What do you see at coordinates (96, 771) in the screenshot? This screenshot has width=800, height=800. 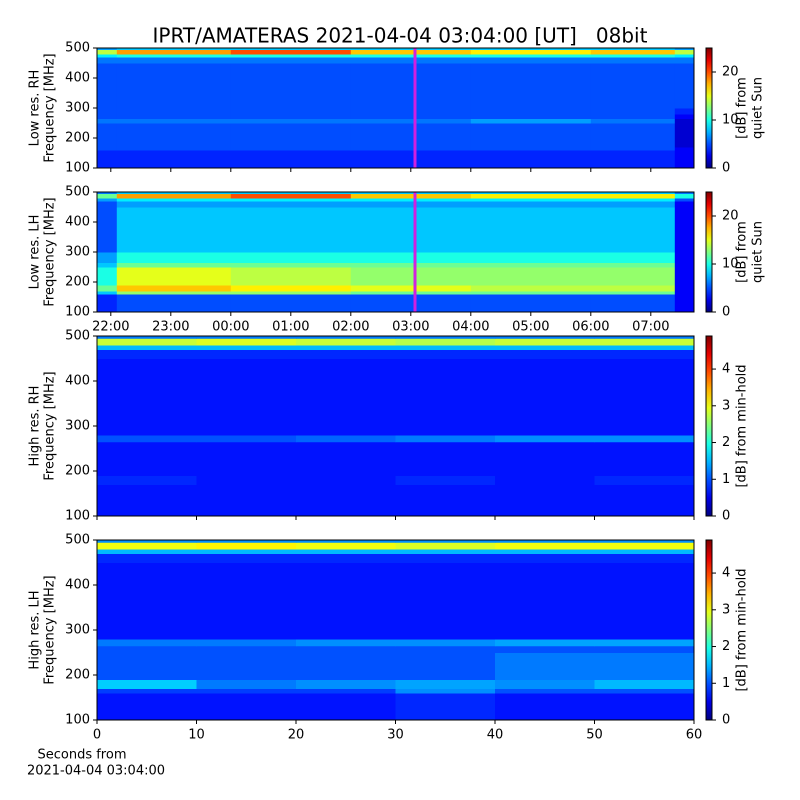 I see `x-axis-label: 2021-04-04 03:04:00` at bounding box center [96, 771].